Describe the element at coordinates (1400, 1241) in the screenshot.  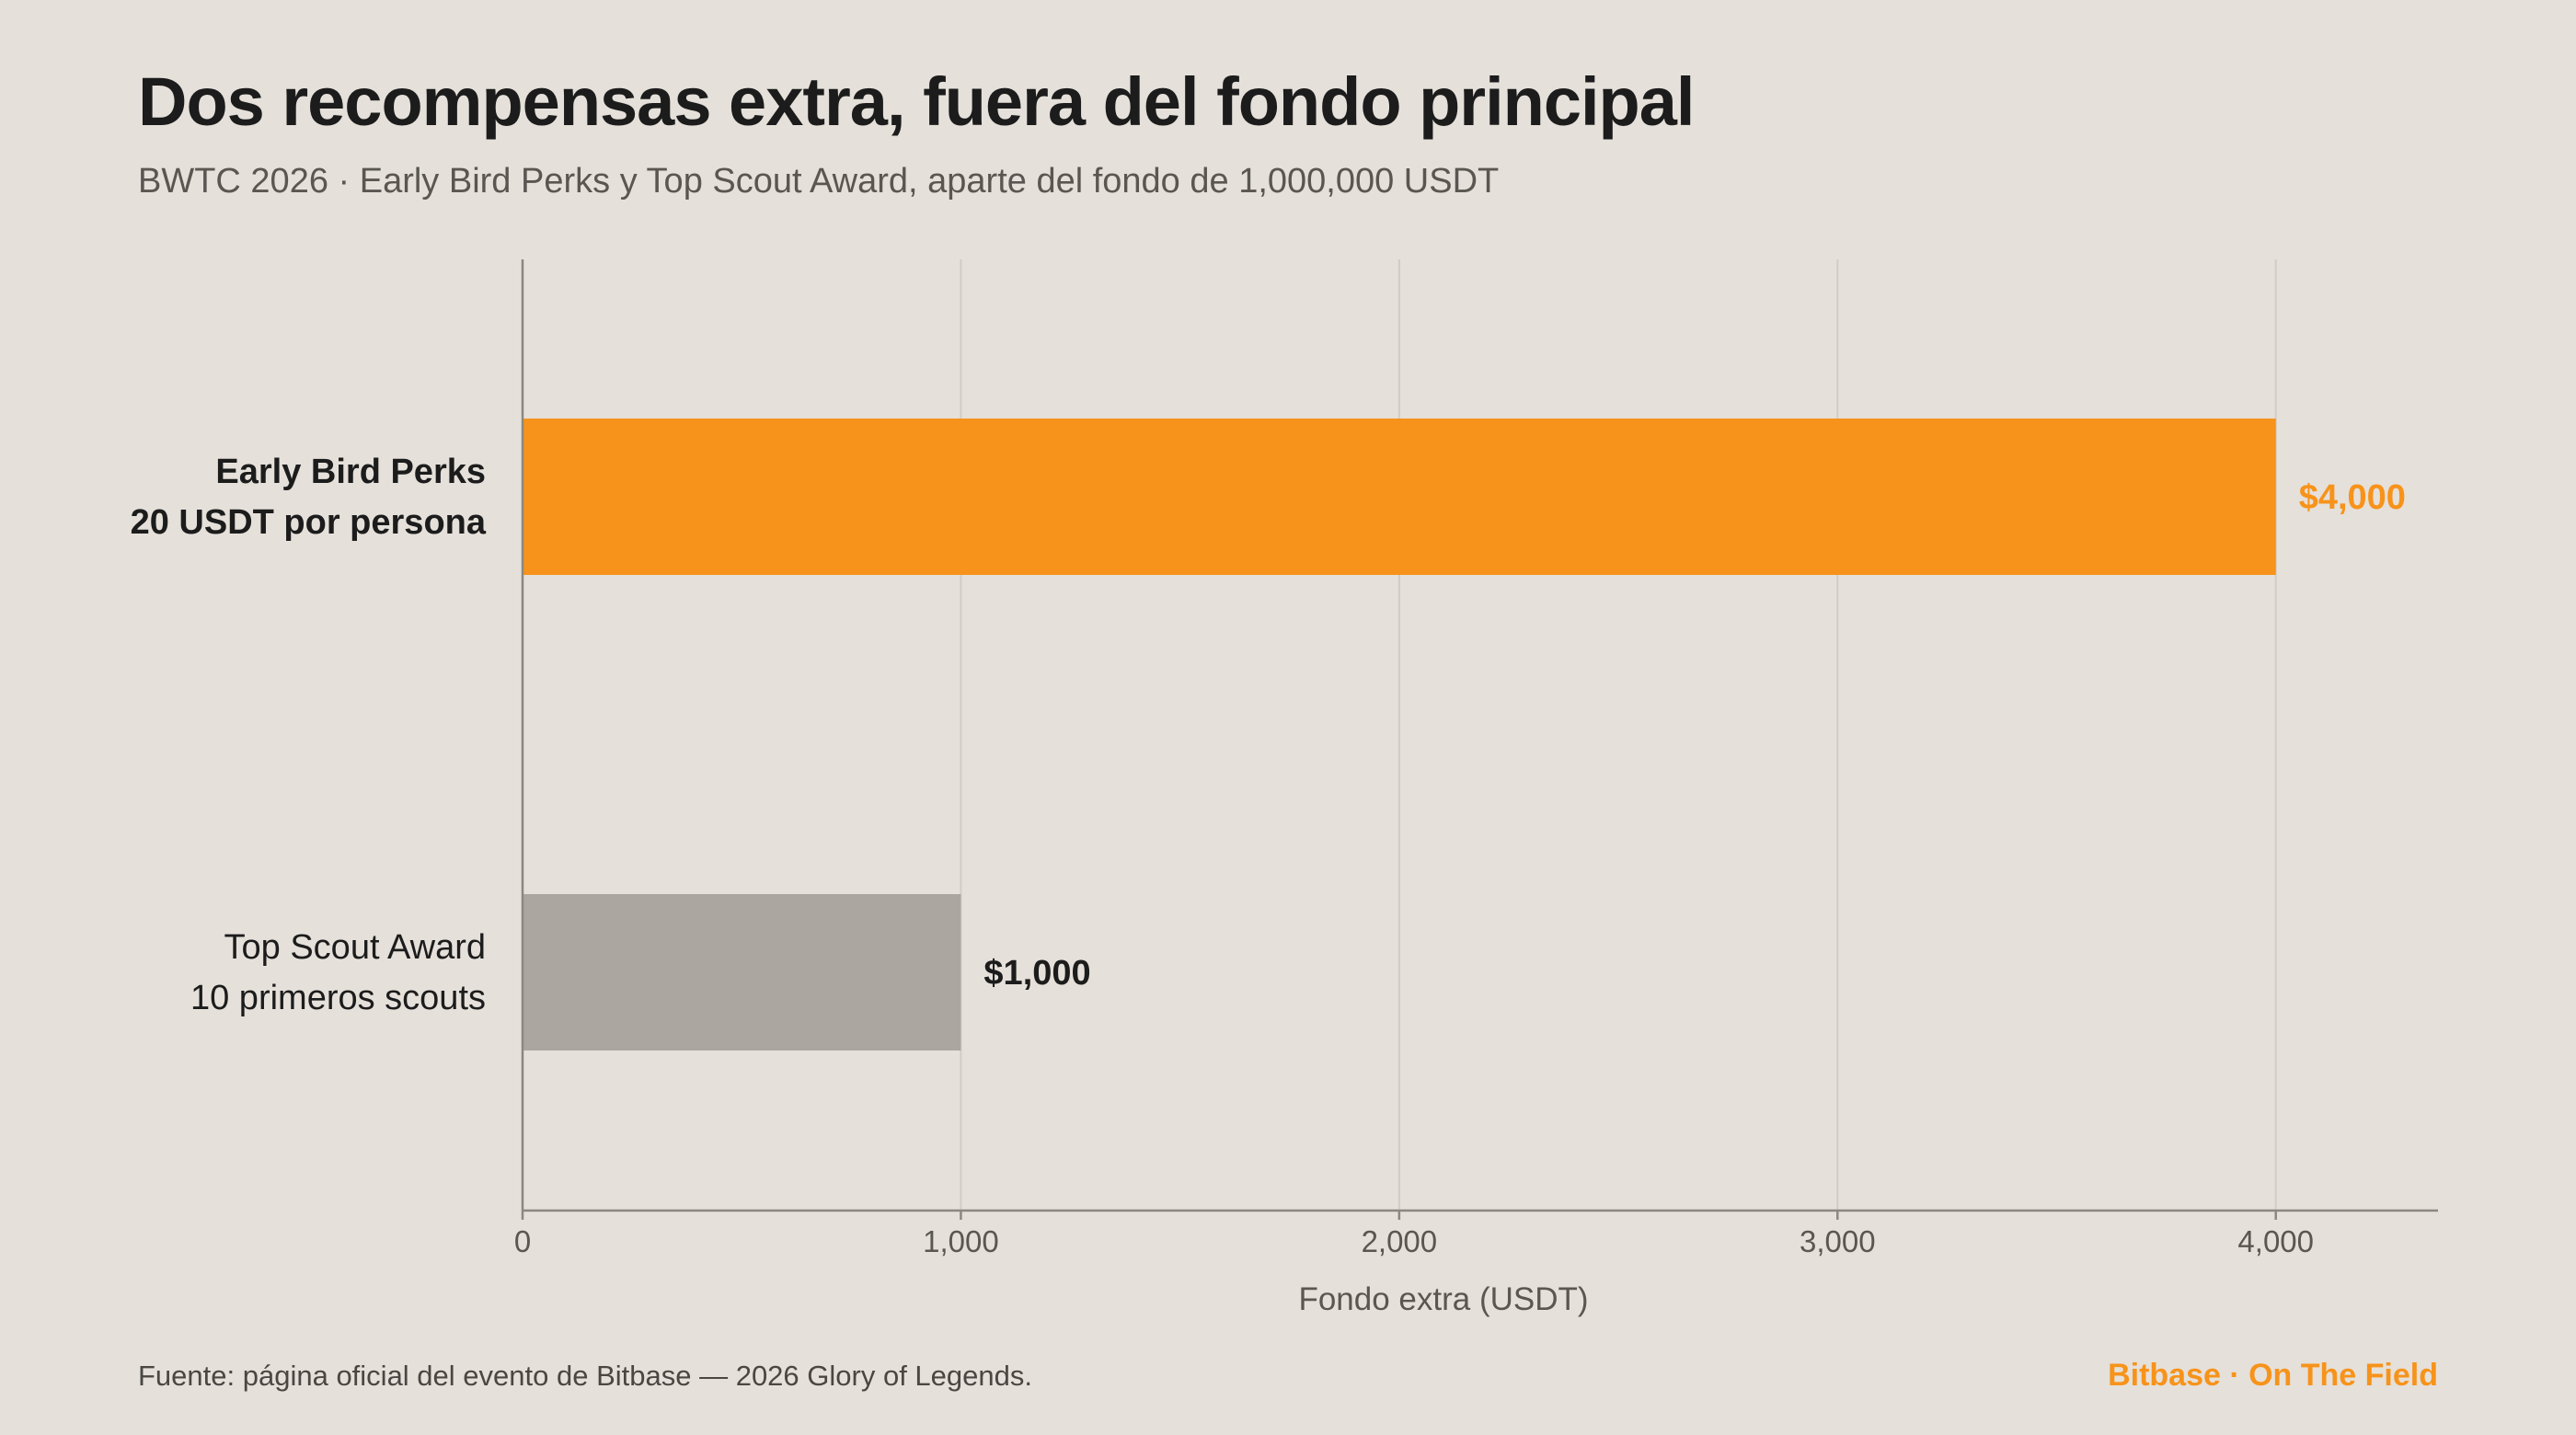
I see `x-tick-label: 2,000` at that location.